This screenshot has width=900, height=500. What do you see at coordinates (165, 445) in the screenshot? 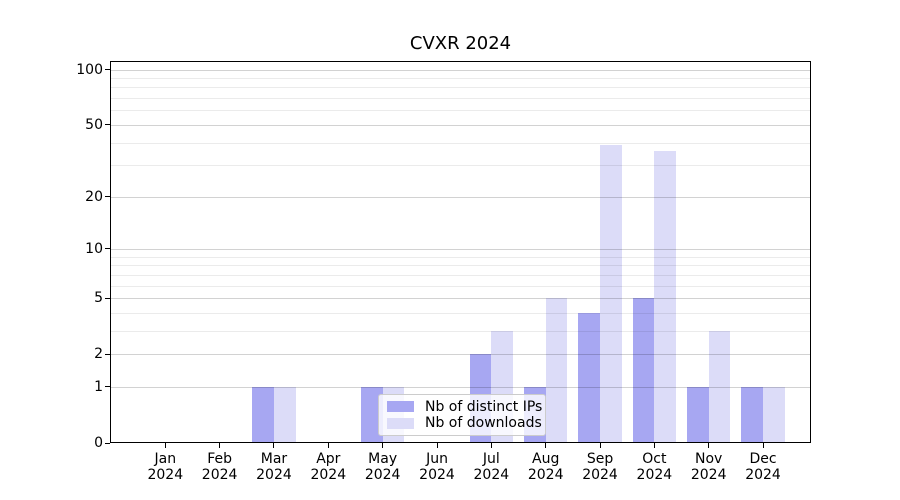
I see `x-tick-mark-jan` at bounding box center [165, 445].